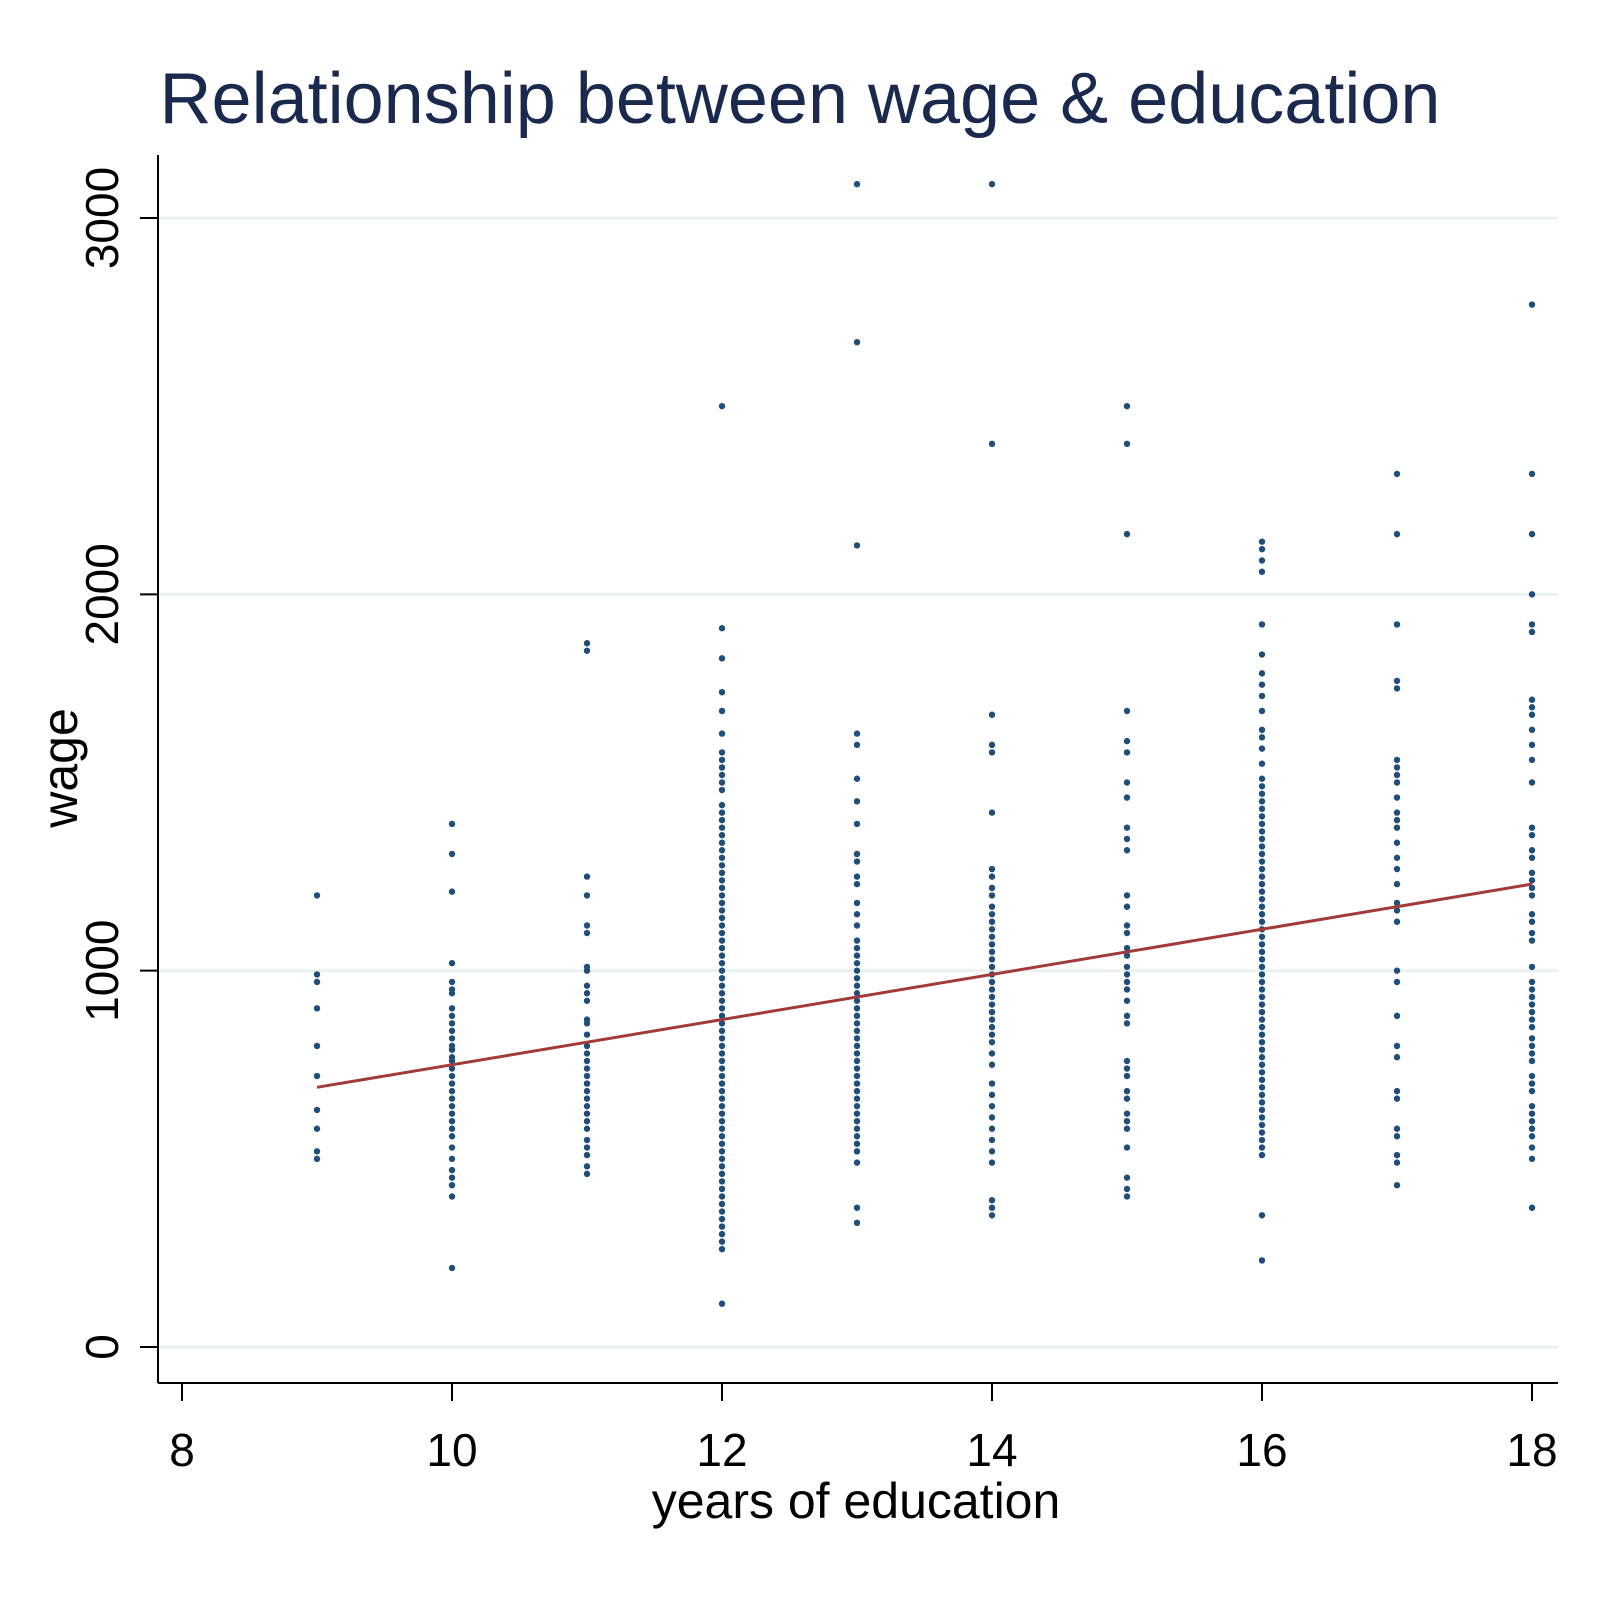 Image resolution: width=1600 pixels, height=1600 pixels. I want to click on x-tick-label-16: 16, so click(1261, 1450).